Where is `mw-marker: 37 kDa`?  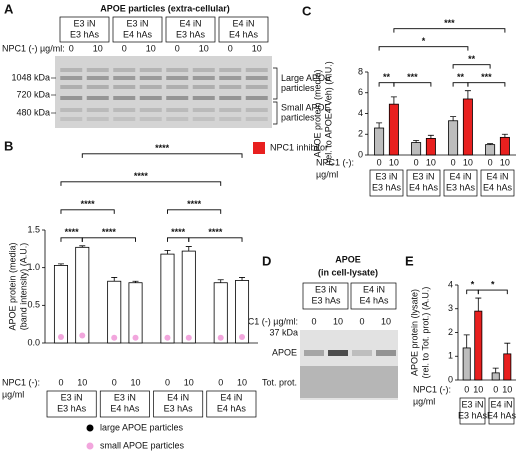
mw-marker: 37 kDa is located at coordinates (283, 332).